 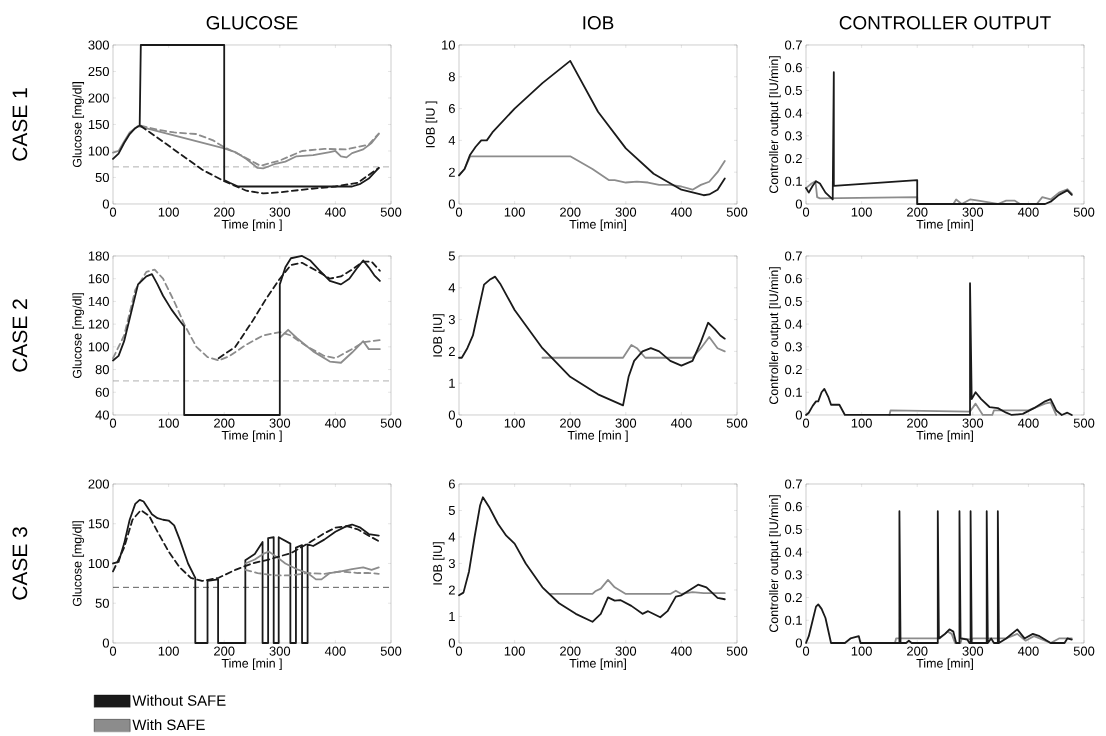 I want to click on text: CASE 3, so click(x=20, y=563).